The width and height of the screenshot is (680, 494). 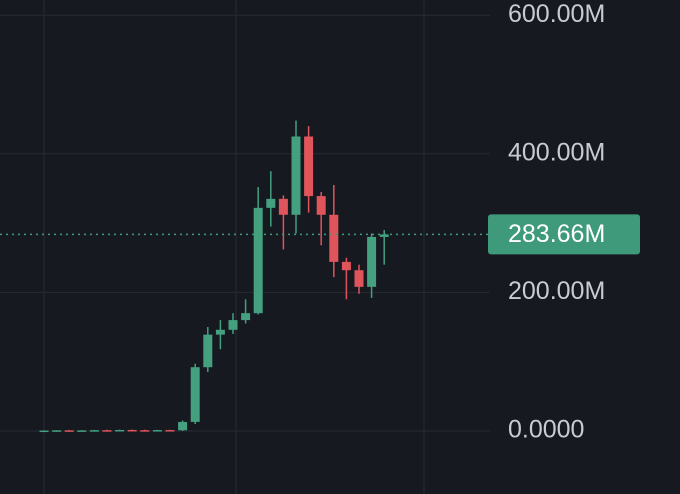 I want to click on y-tick-label: 0.0000, so click(x=546, y=430).